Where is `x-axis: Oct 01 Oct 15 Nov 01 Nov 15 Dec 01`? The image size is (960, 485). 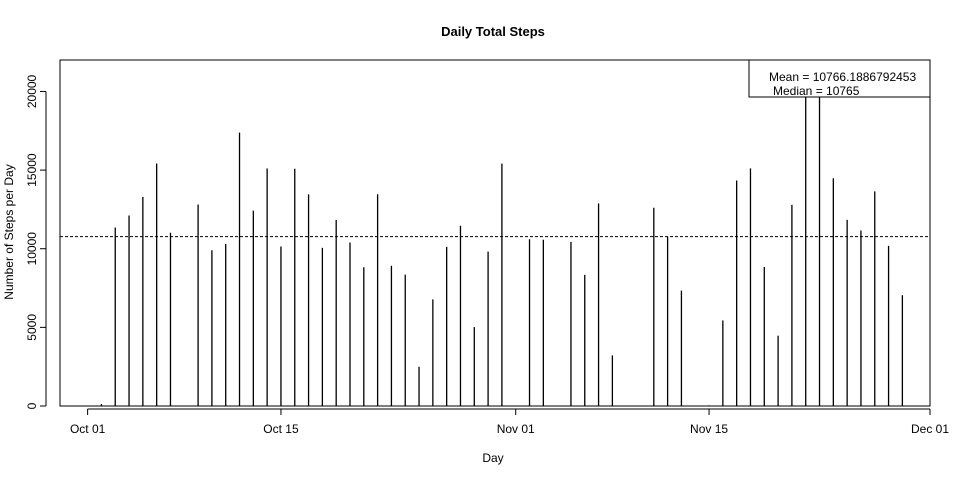
x-axis: Oct 01 Oct 15 Nov 01 Nov 15 Dec 01 is located at coordinates (509, 422).